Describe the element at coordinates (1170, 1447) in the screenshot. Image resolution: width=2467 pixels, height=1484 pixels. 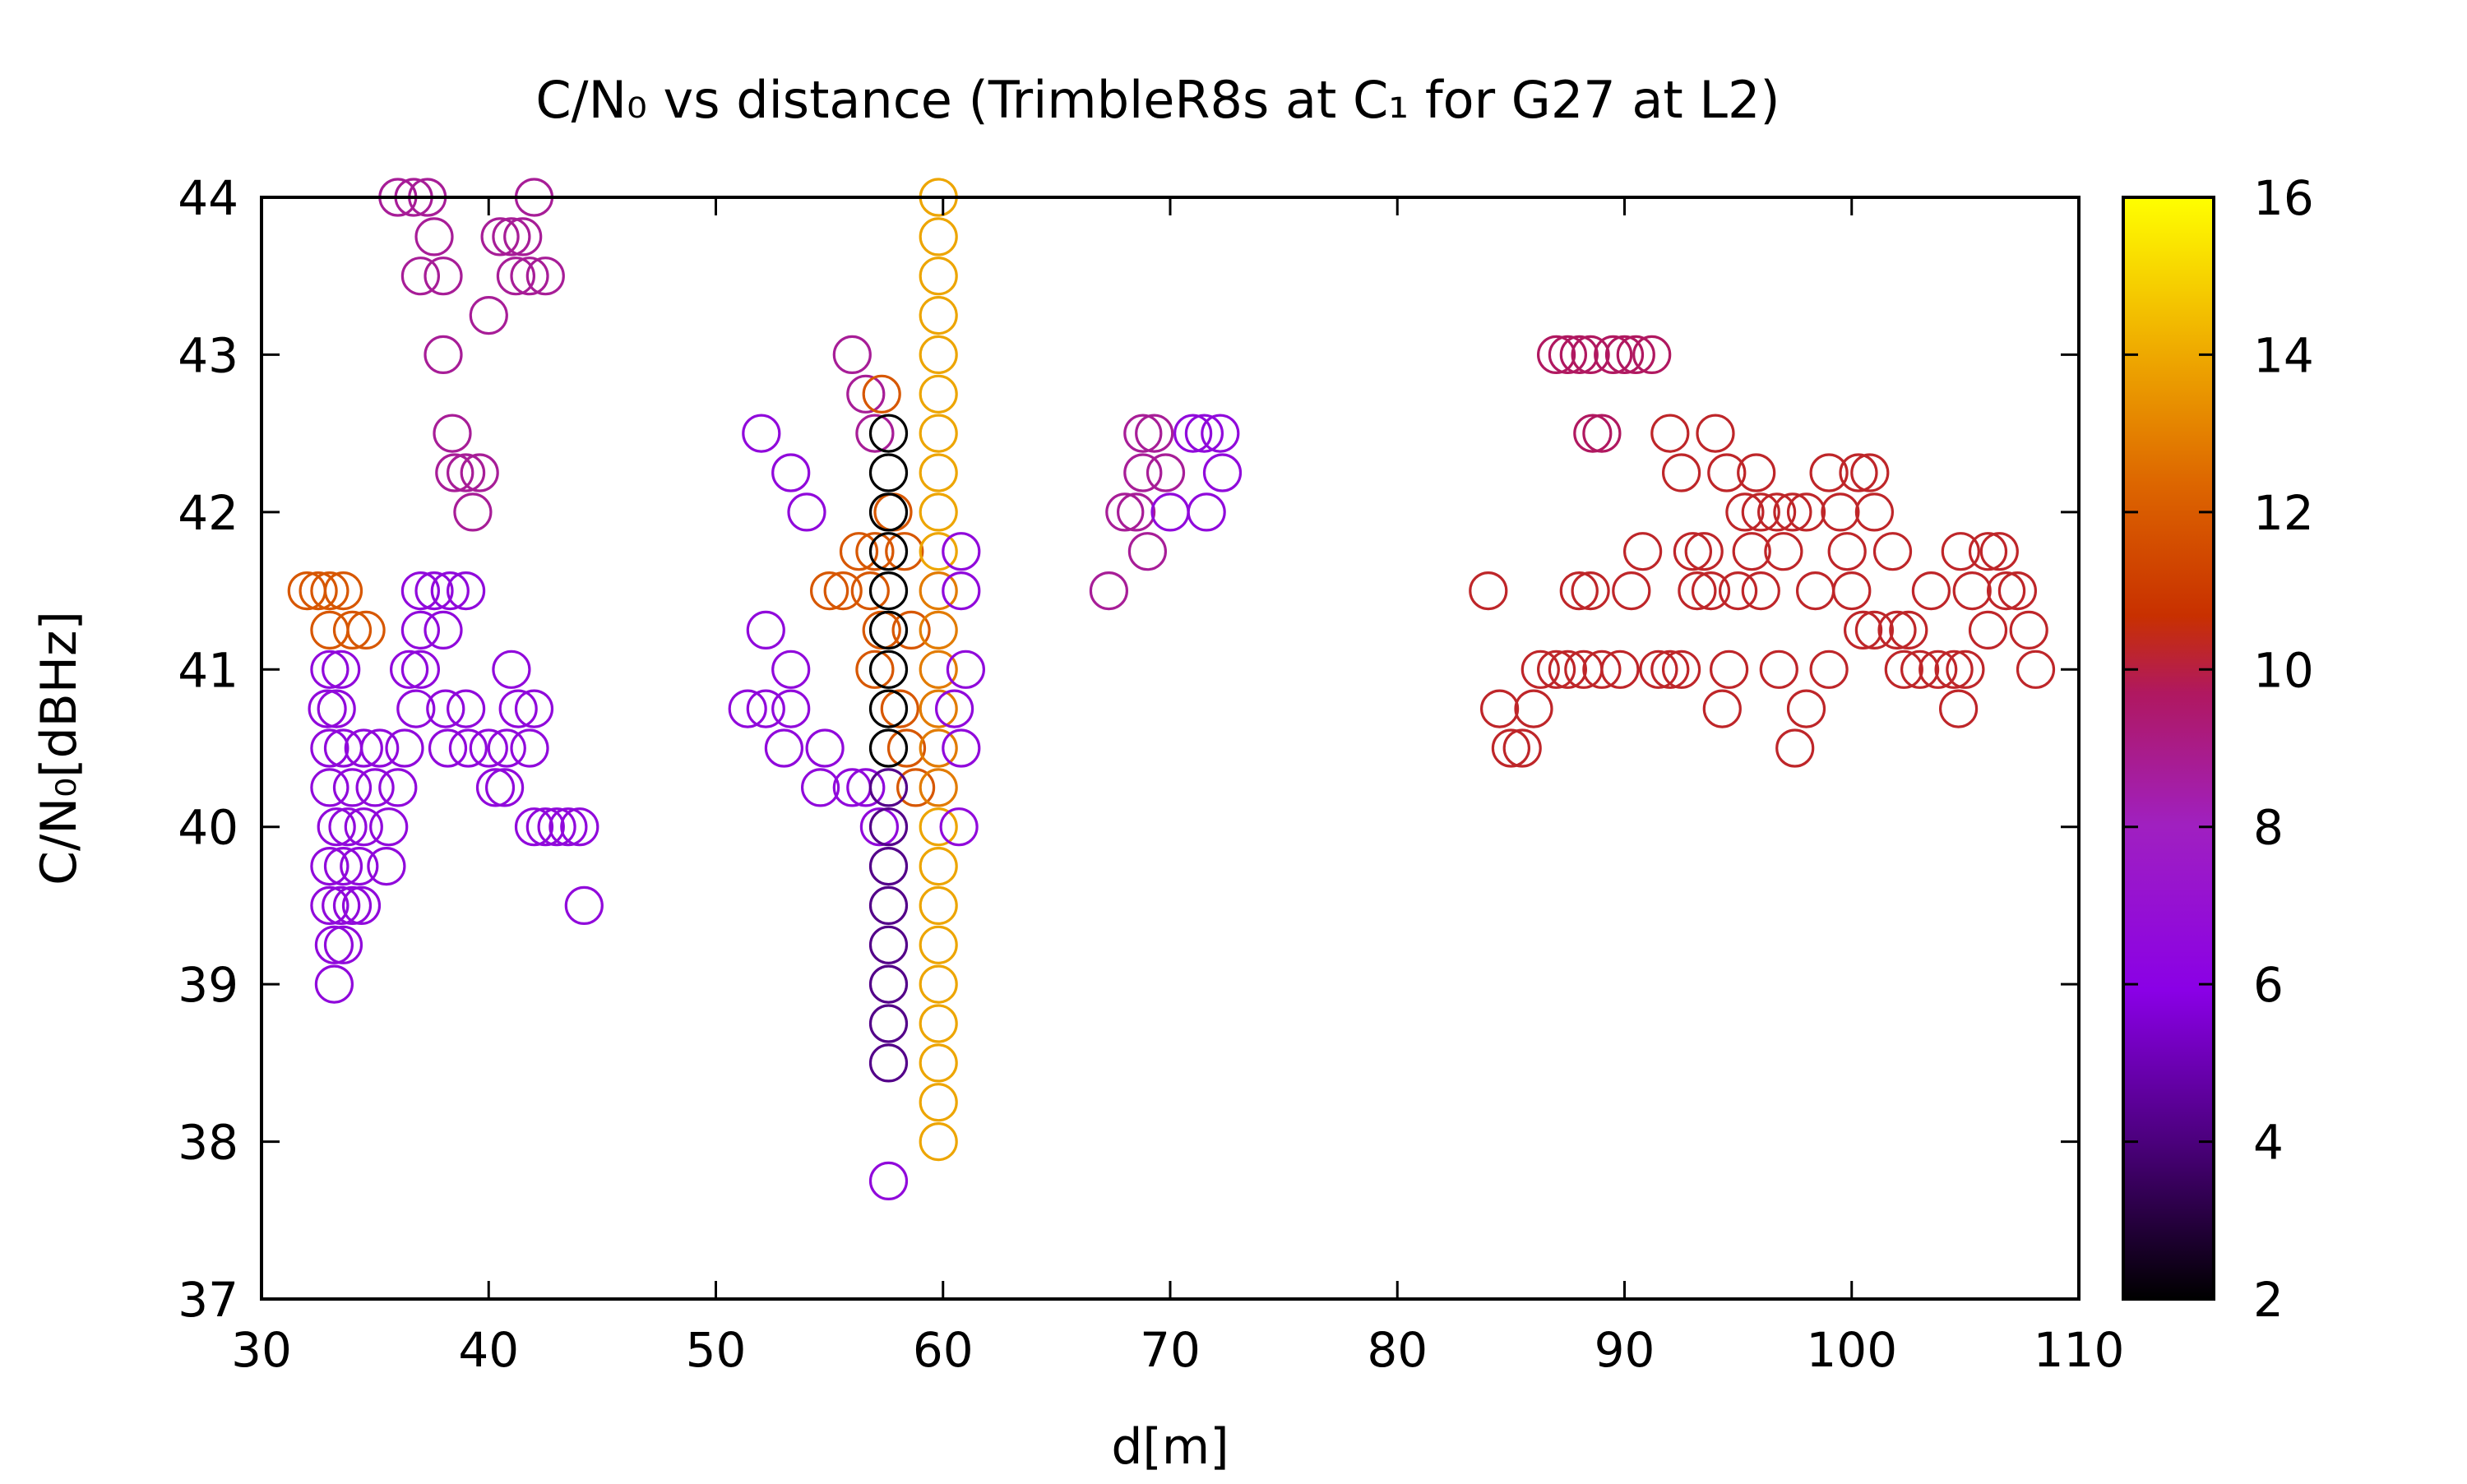
I see `x-axis-title: d[m]` at that location.